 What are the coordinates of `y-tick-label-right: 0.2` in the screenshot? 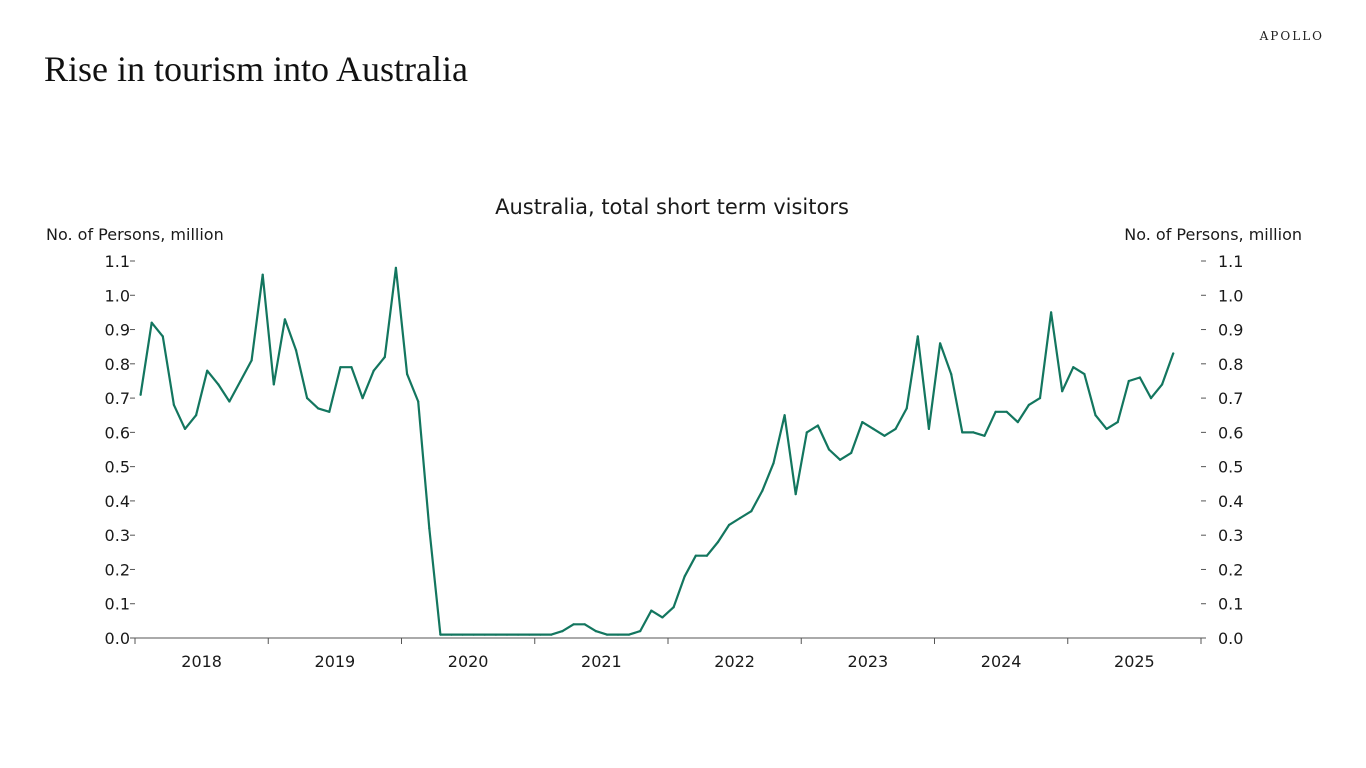 It's located at (1230, 569).